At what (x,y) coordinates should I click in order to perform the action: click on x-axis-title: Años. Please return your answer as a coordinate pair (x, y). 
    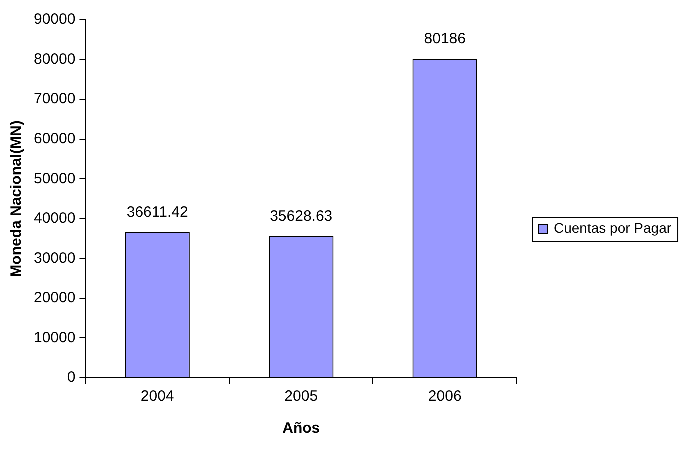
    Looking at the image, I should click on (301, 429).